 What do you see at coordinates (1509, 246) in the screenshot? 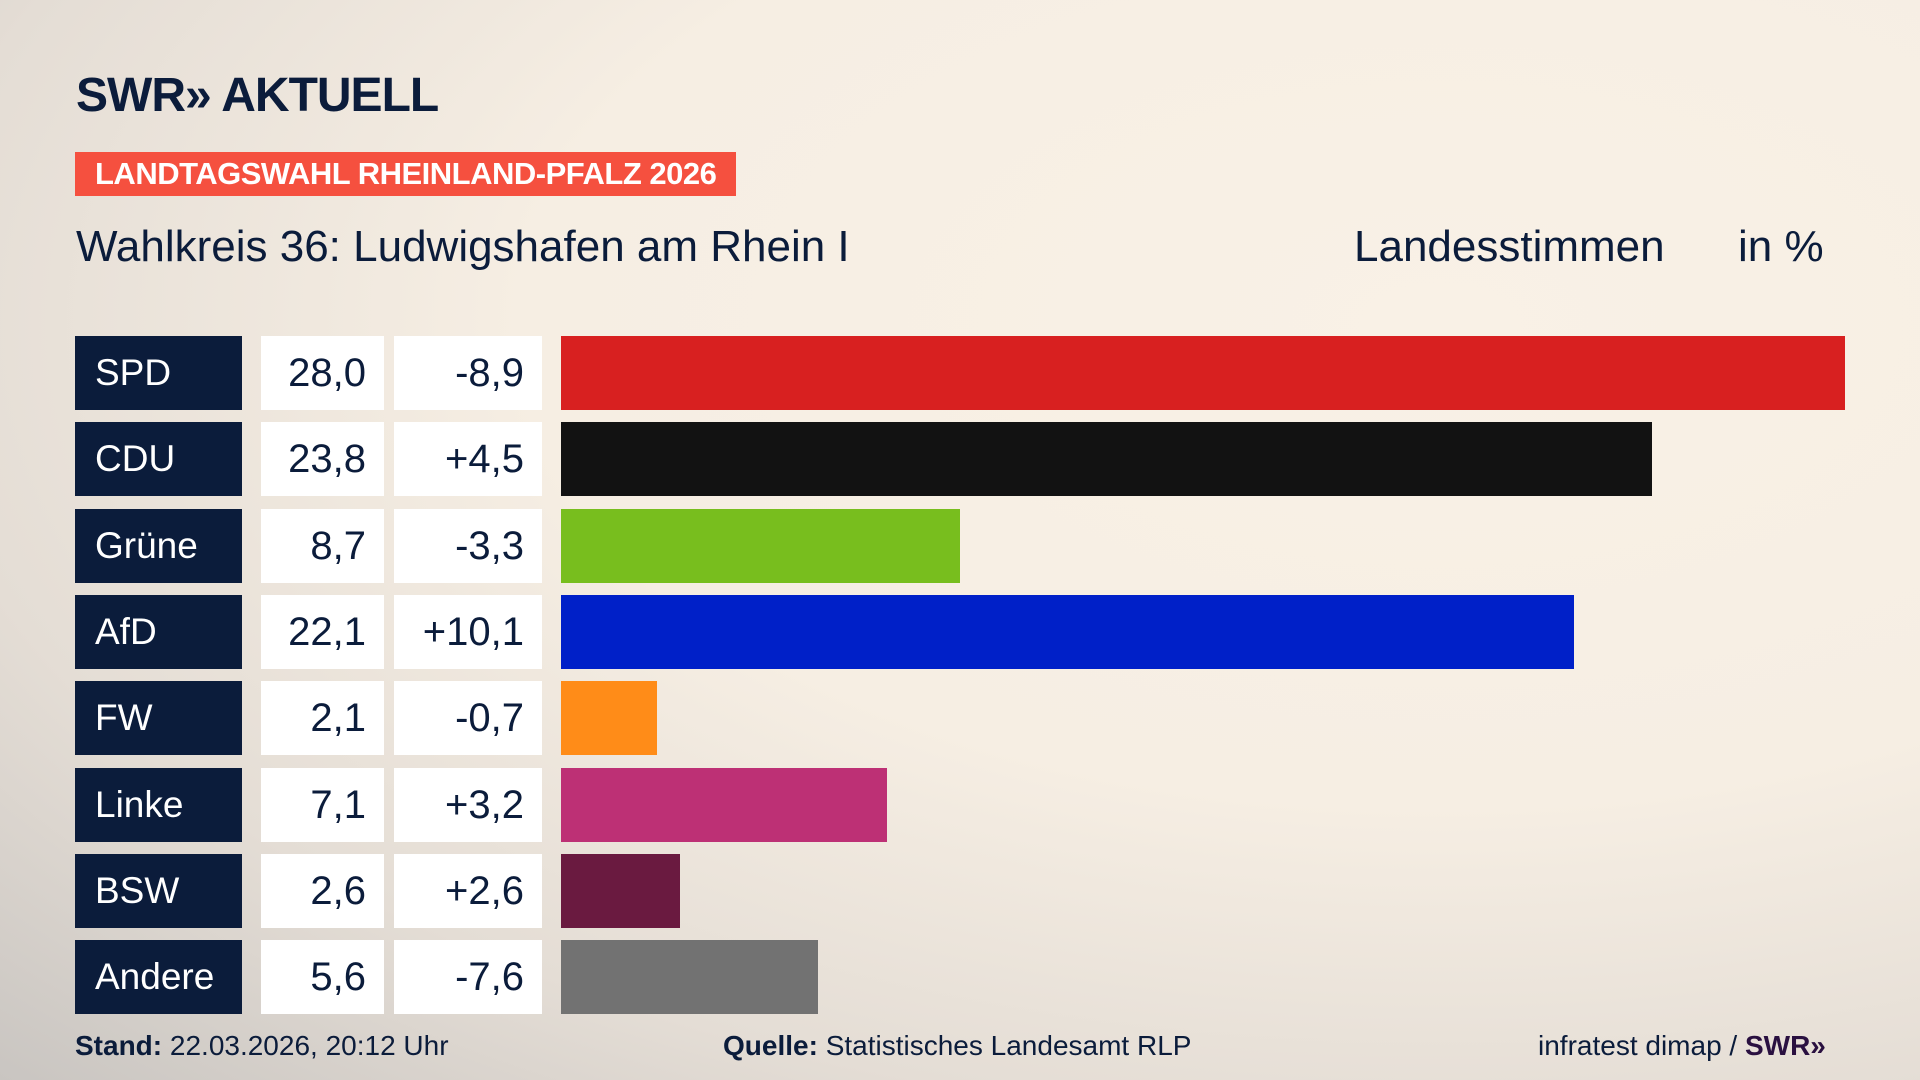
I see `measure-label: Landesstimmen` at bounding box center [1509, 246].